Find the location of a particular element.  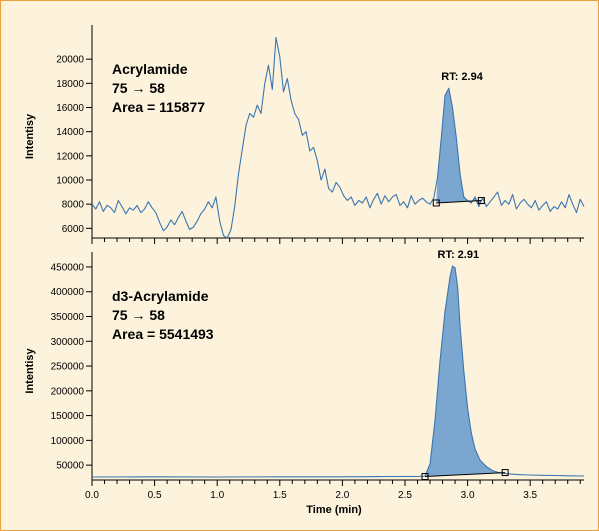

y-tick-label: 20000 is located at coordinates (70, 60).